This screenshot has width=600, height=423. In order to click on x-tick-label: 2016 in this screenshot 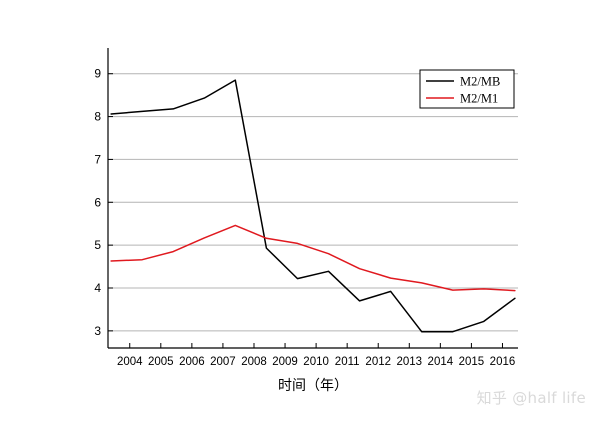, I will do `click(503, 362)`.